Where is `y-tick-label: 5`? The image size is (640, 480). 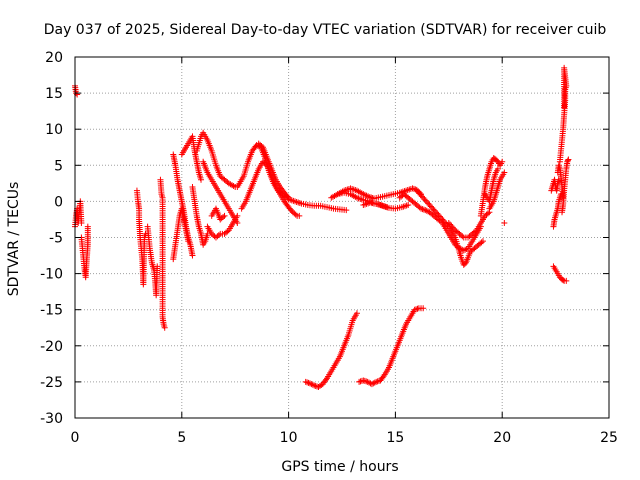
y-tick-label: 5 is located at coordinates (58, 166).